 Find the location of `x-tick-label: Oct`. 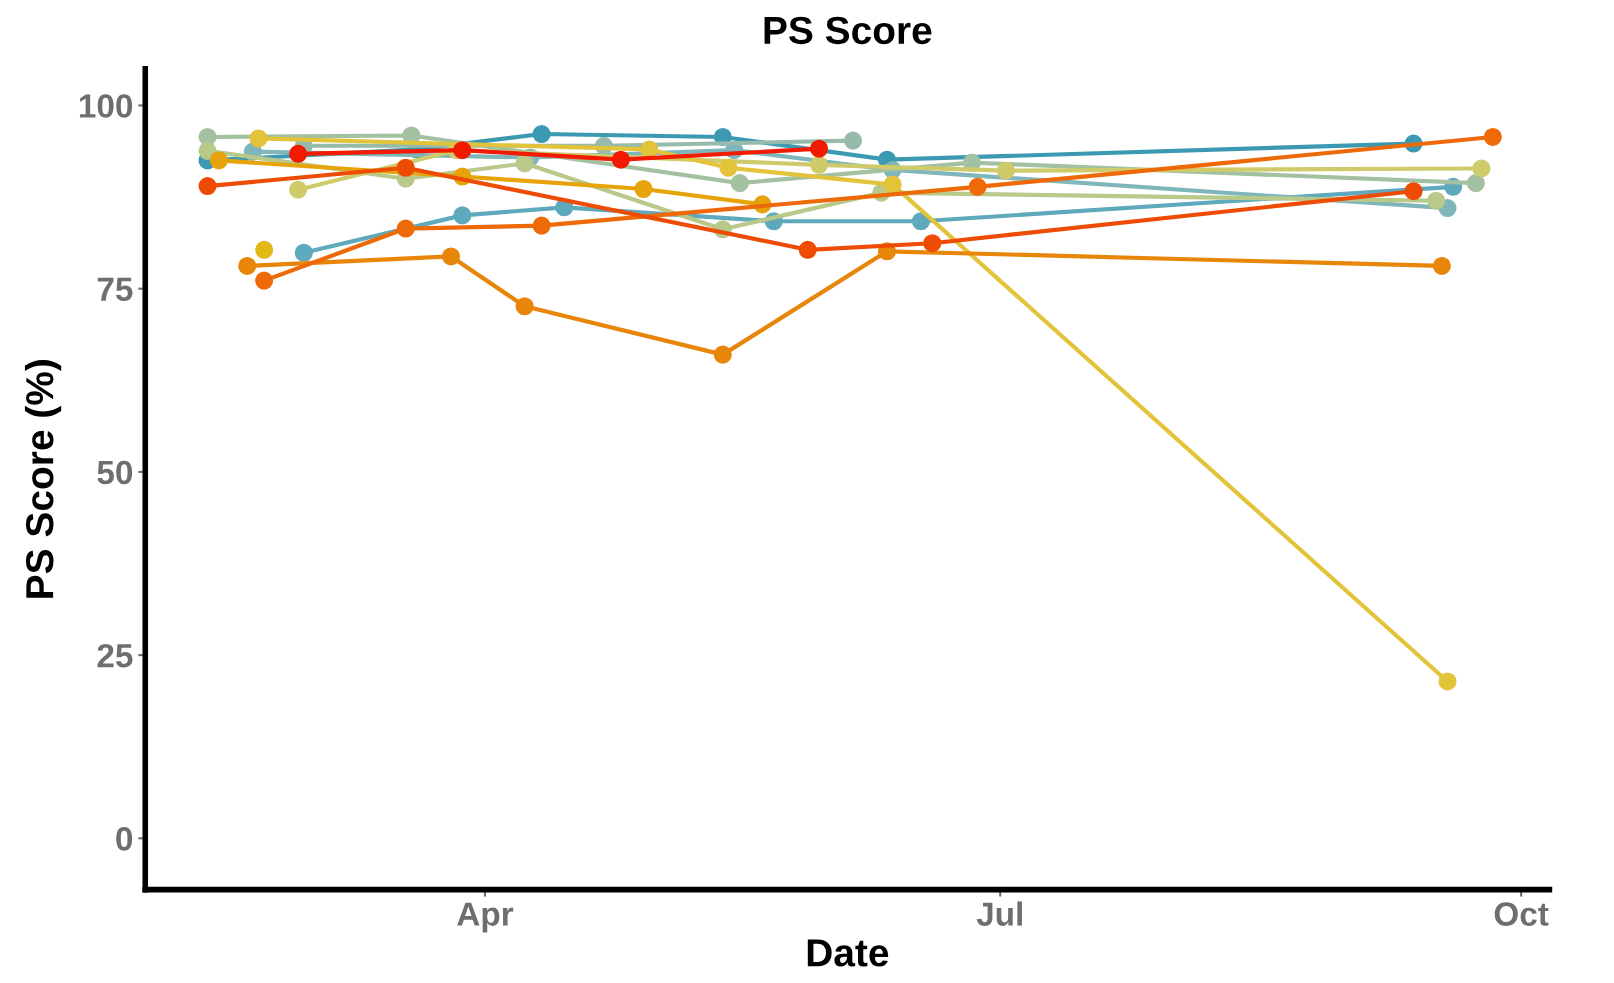

x-tick-label: Oct is located at coordinates (1521, 914).